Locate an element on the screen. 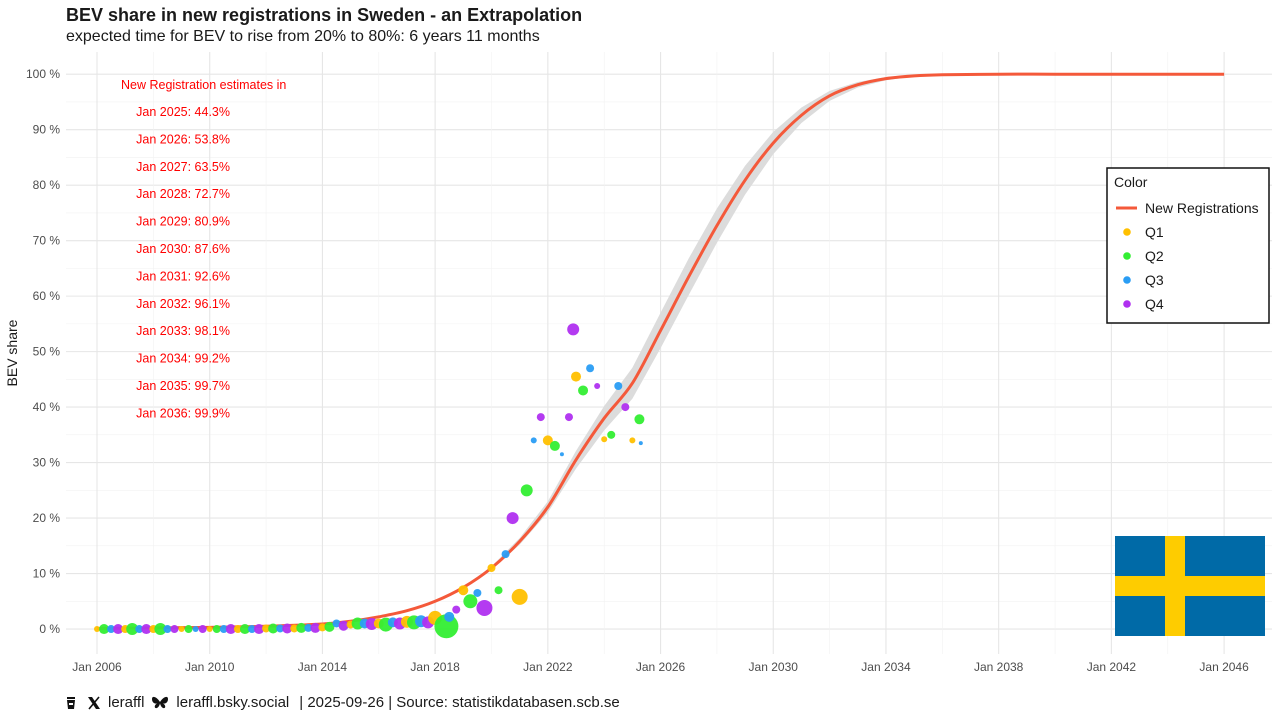  y-tick-label: 20 % is located at coordinates (47, 518).